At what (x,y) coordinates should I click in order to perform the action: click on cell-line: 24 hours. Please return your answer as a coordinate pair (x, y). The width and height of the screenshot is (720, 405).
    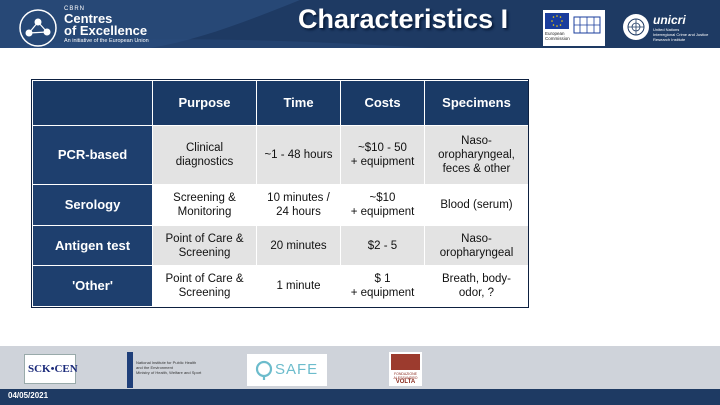
    Looking at the image, I should click on (298, 212).